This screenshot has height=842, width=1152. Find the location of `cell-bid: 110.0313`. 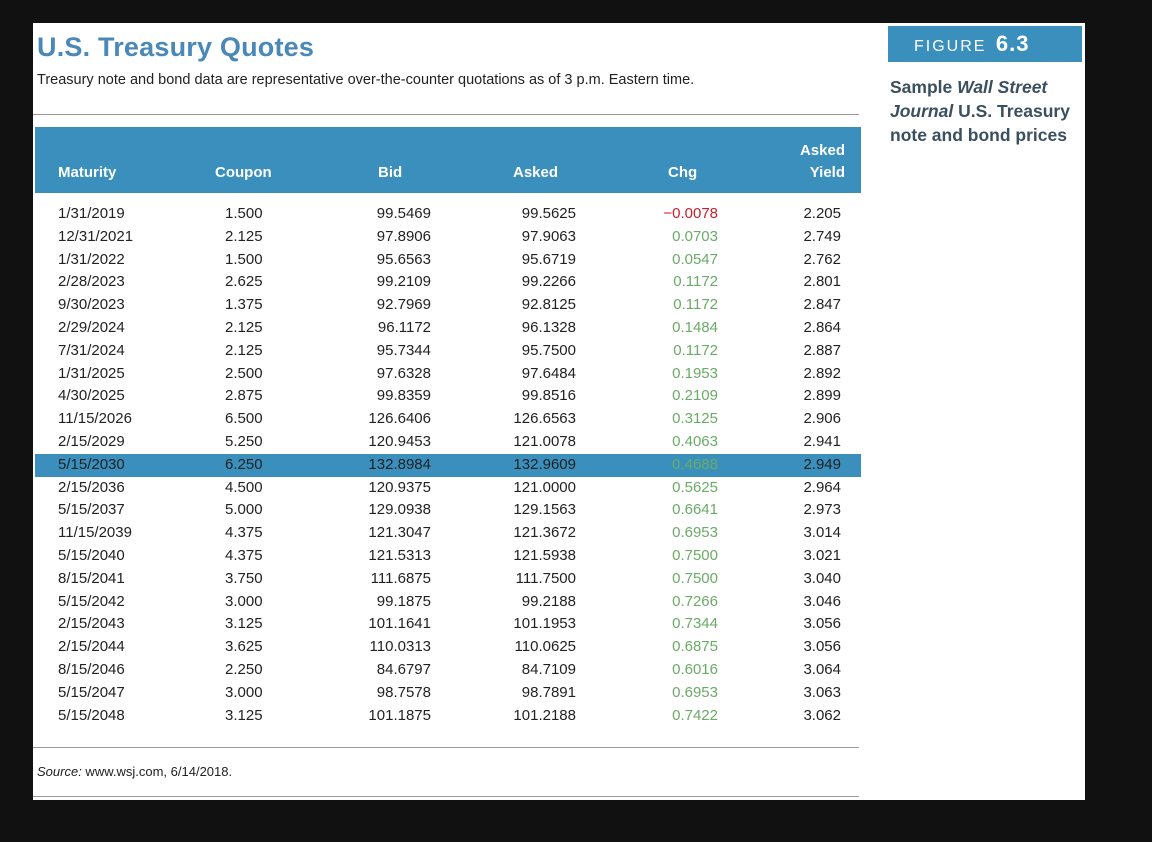

cell-bid: 110.0313 is located at coordinates (400, 647).